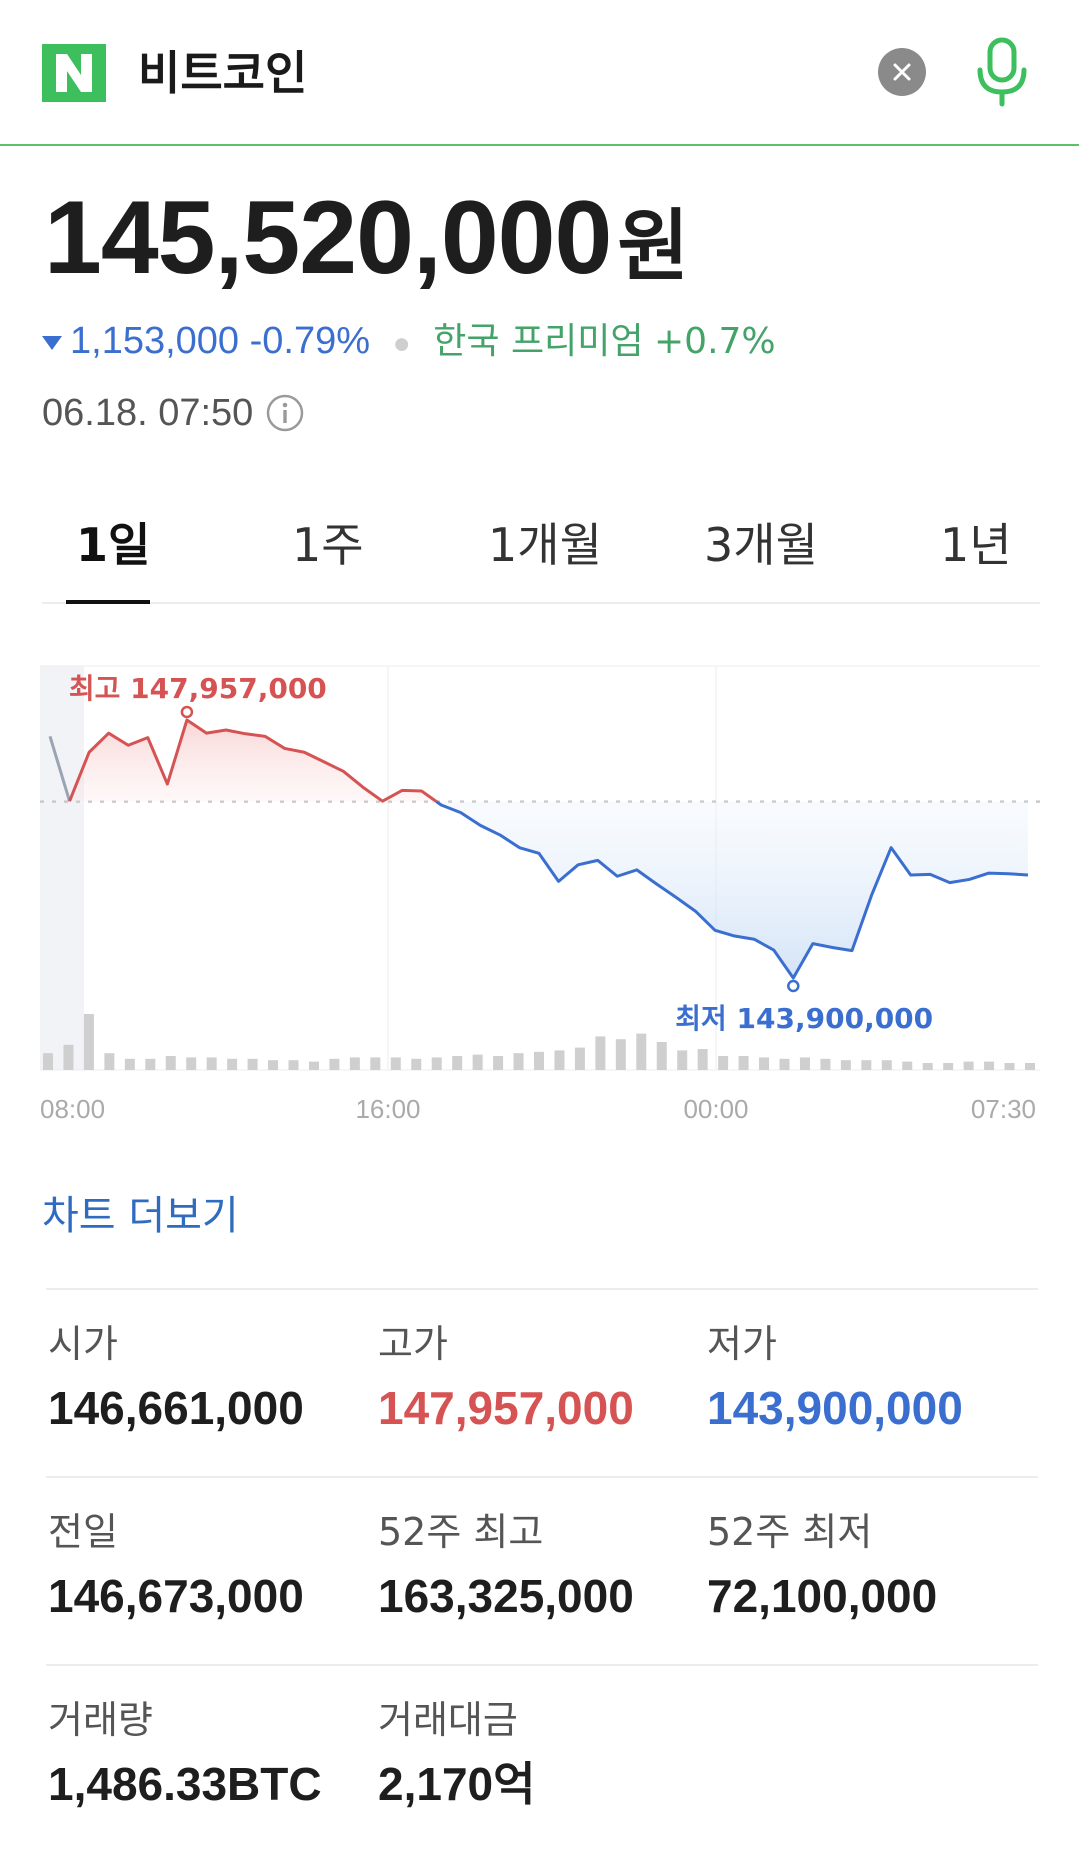 The width and height of the screenshot is (1079, 1853). Describe the element at coordinates (976, 545) in the screenshot. I see `tab-1-year: 1년` at that location.